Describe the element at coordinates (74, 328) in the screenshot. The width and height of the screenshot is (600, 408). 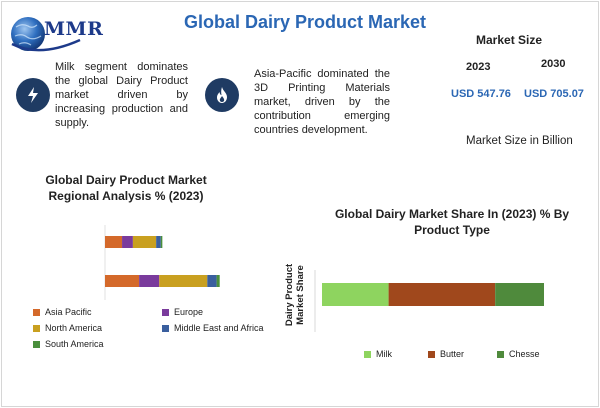
I see `legend-label: North America` at that location.